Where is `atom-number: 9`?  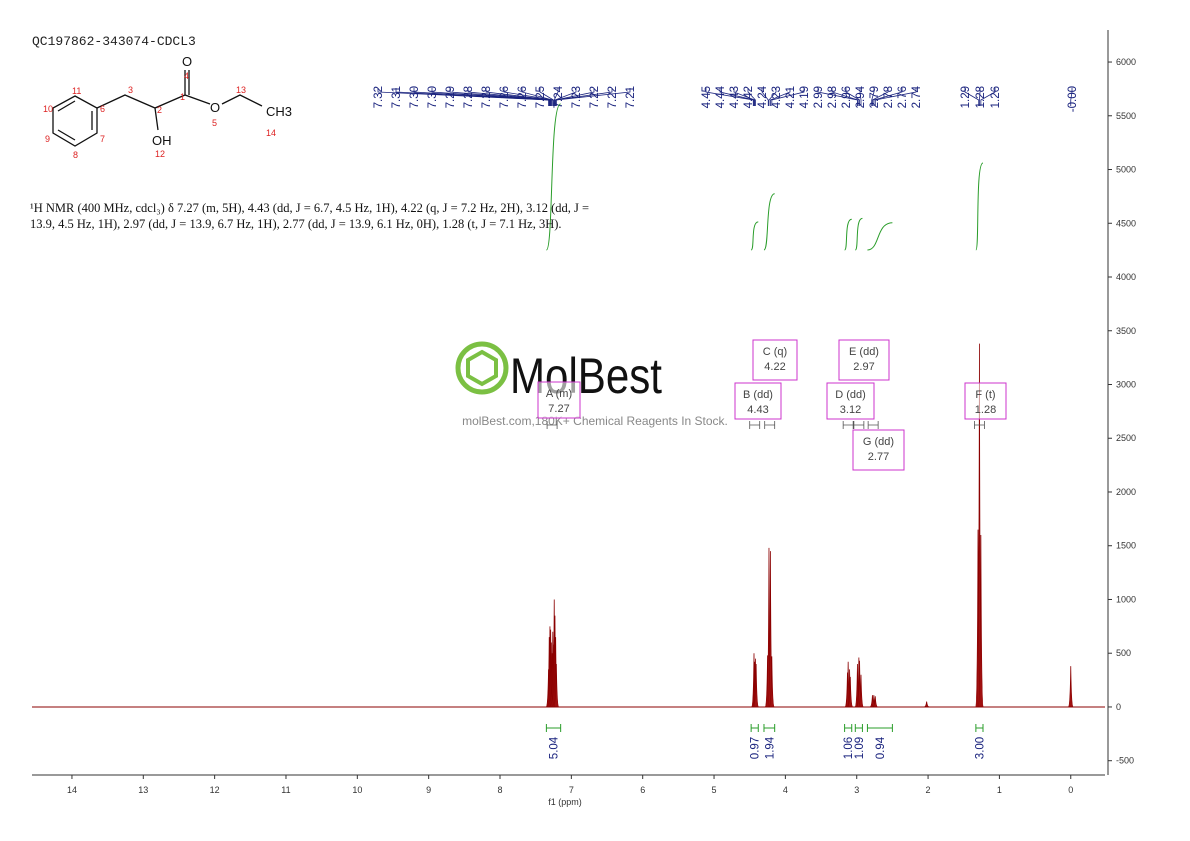
atom-number: 9 is located at coordinates (47, 139).